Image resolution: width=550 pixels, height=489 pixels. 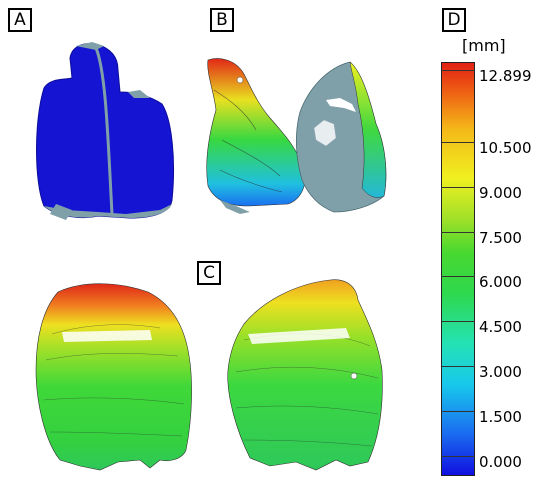 What do you see at coordinates (500, 327) in the screenshot?
I see `scale-tick-label: 4.500` at bounding box center [500, 327].